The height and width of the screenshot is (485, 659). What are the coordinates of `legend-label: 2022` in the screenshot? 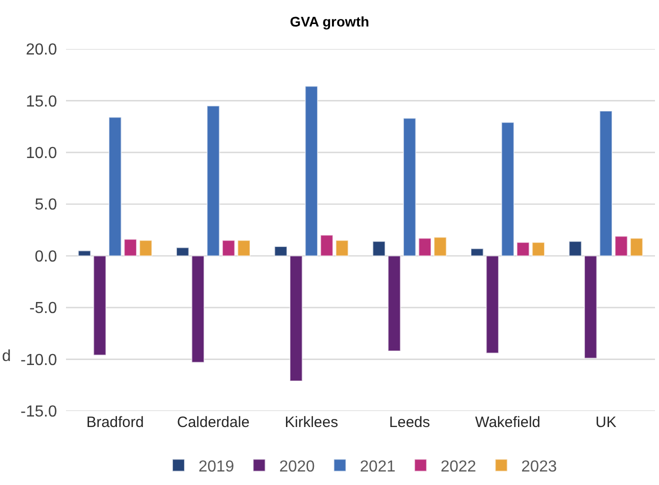 It's located at (458, 467).